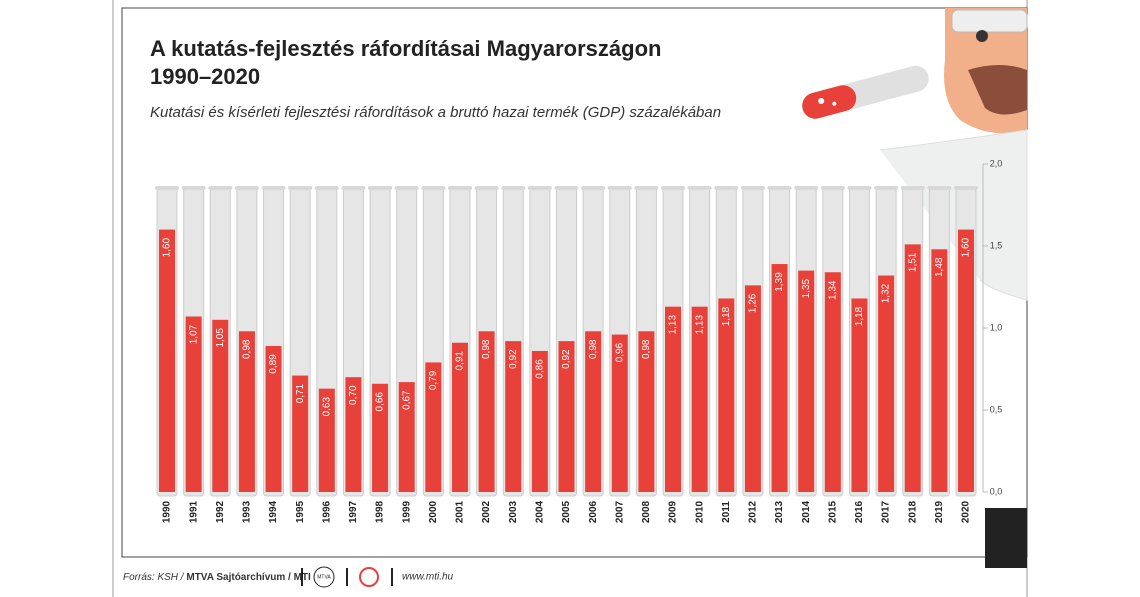  What do you see at coordinates (460, 511) in the screenshot?
I see `x-tick-label: 2001` at bounding box center [460, 511].